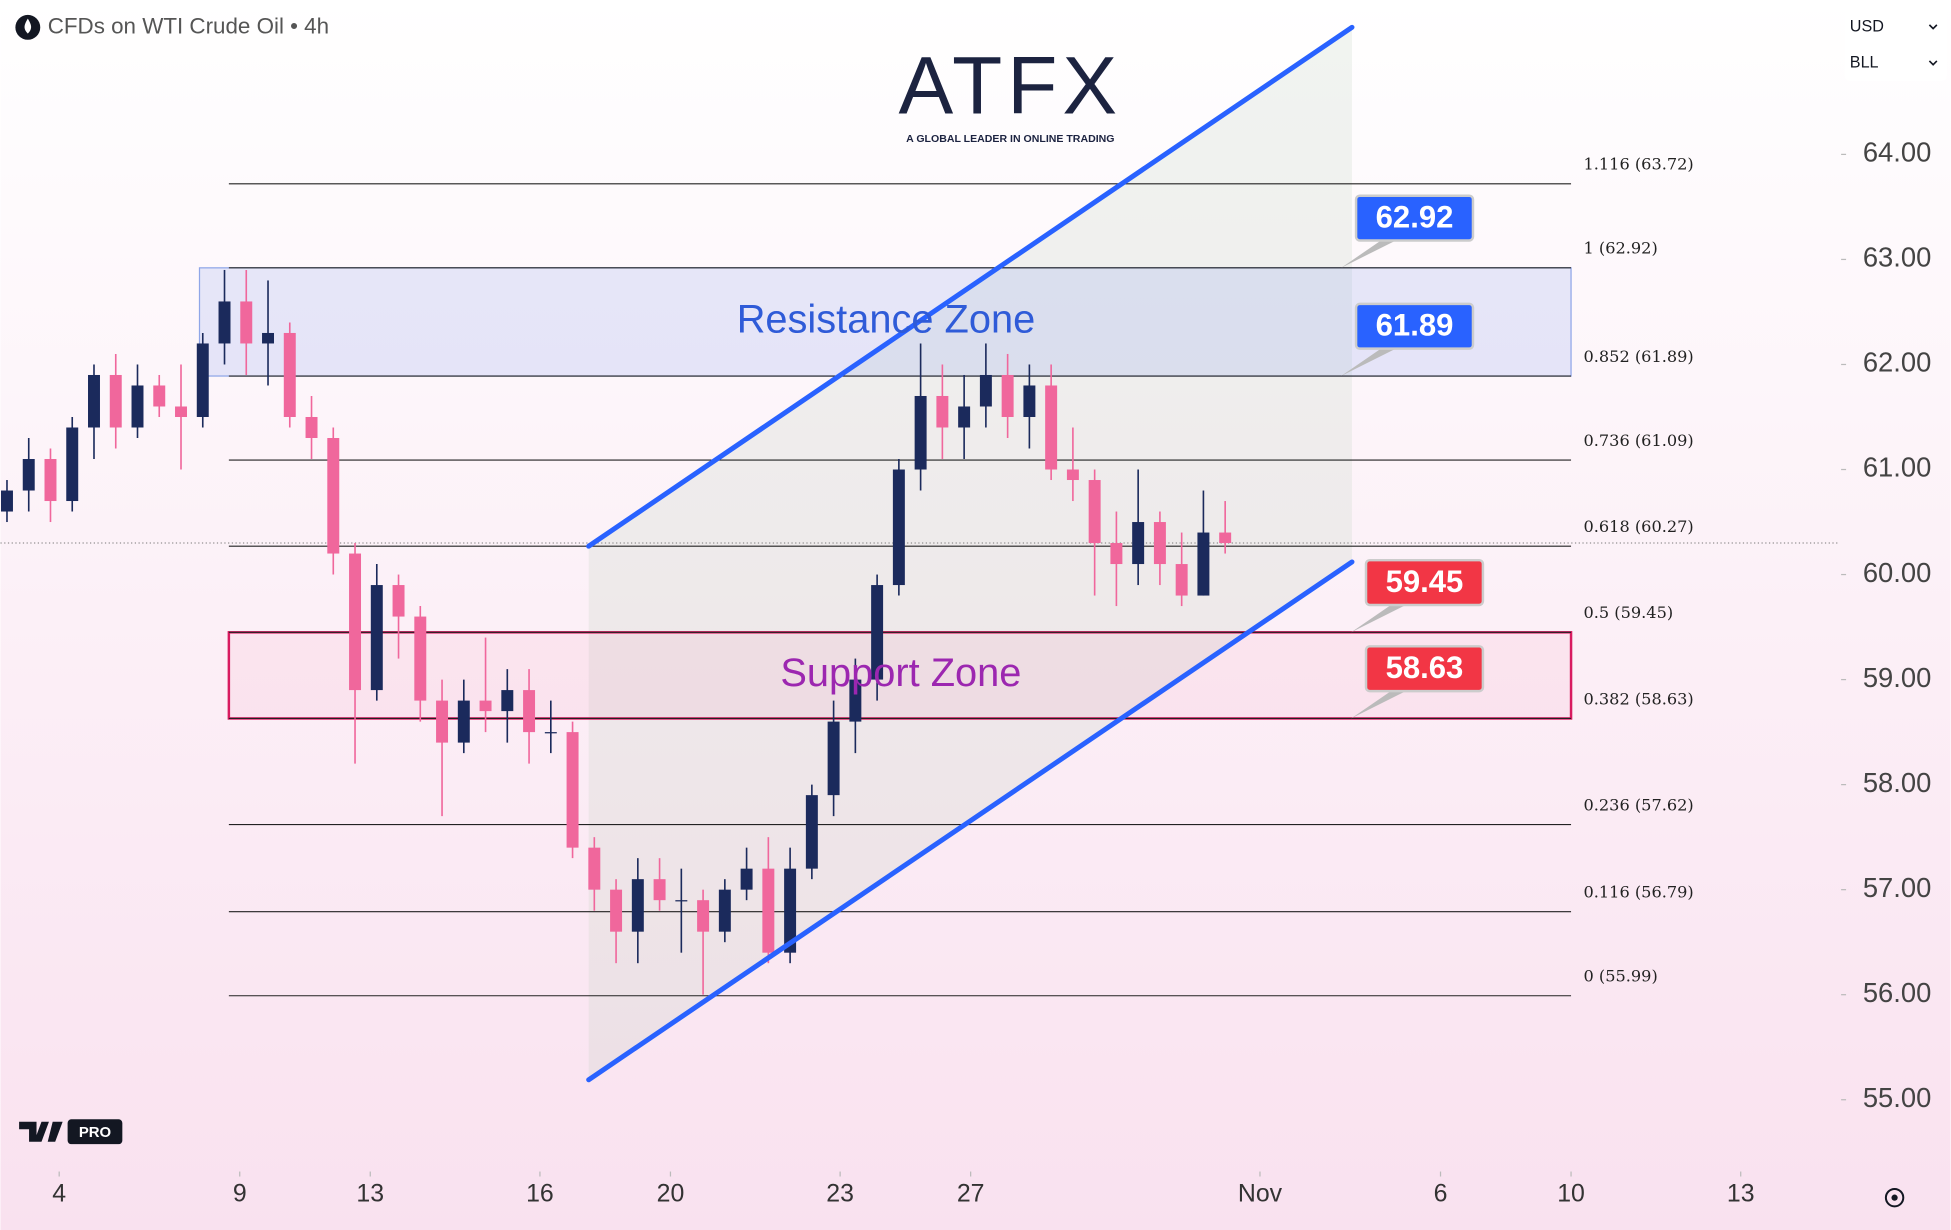 The image size is (1951, 1230). Describe the element at coordinates (900, 673) in the screenshot. I see `zone-label: Support Zone` at that location.